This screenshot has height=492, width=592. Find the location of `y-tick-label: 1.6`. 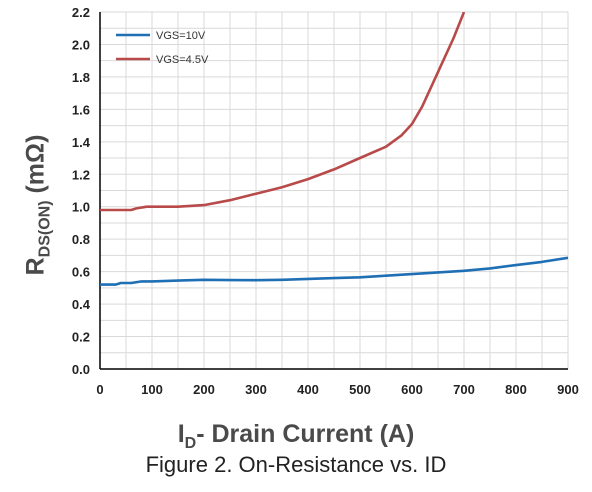

y-tick-label: 1.6 is located at coordinates (81, 109).